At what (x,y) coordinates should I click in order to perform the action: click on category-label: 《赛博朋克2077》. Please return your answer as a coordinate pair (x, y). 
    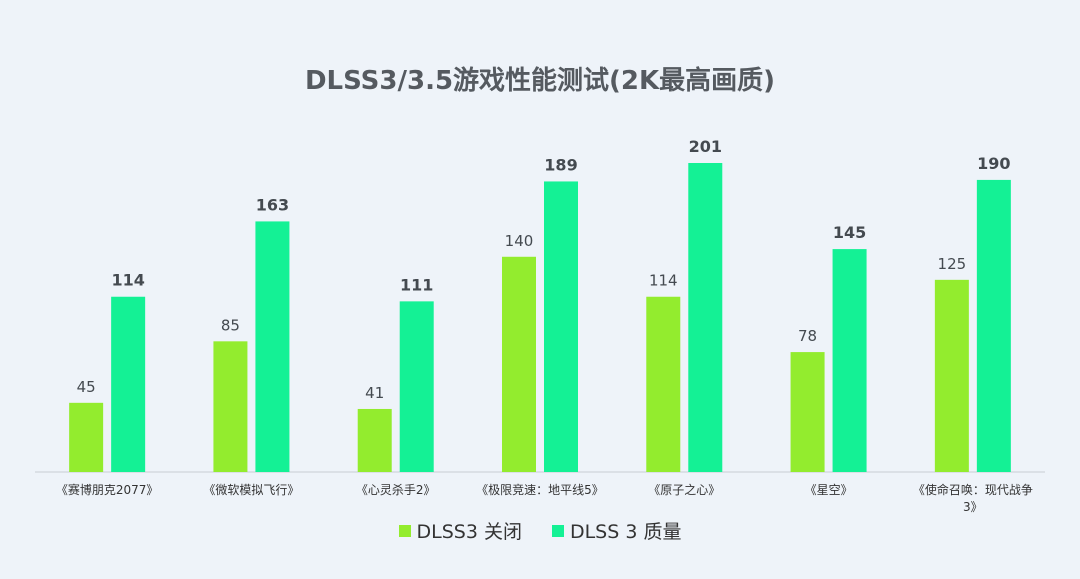
    Looking at the image, I should click on (107, 489).